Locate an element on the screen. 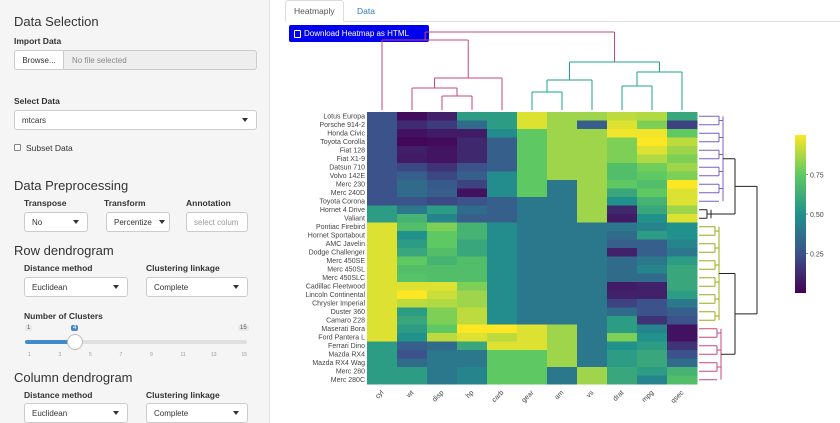  slider-tick-label: 5 is located at coordinates (90, 355).